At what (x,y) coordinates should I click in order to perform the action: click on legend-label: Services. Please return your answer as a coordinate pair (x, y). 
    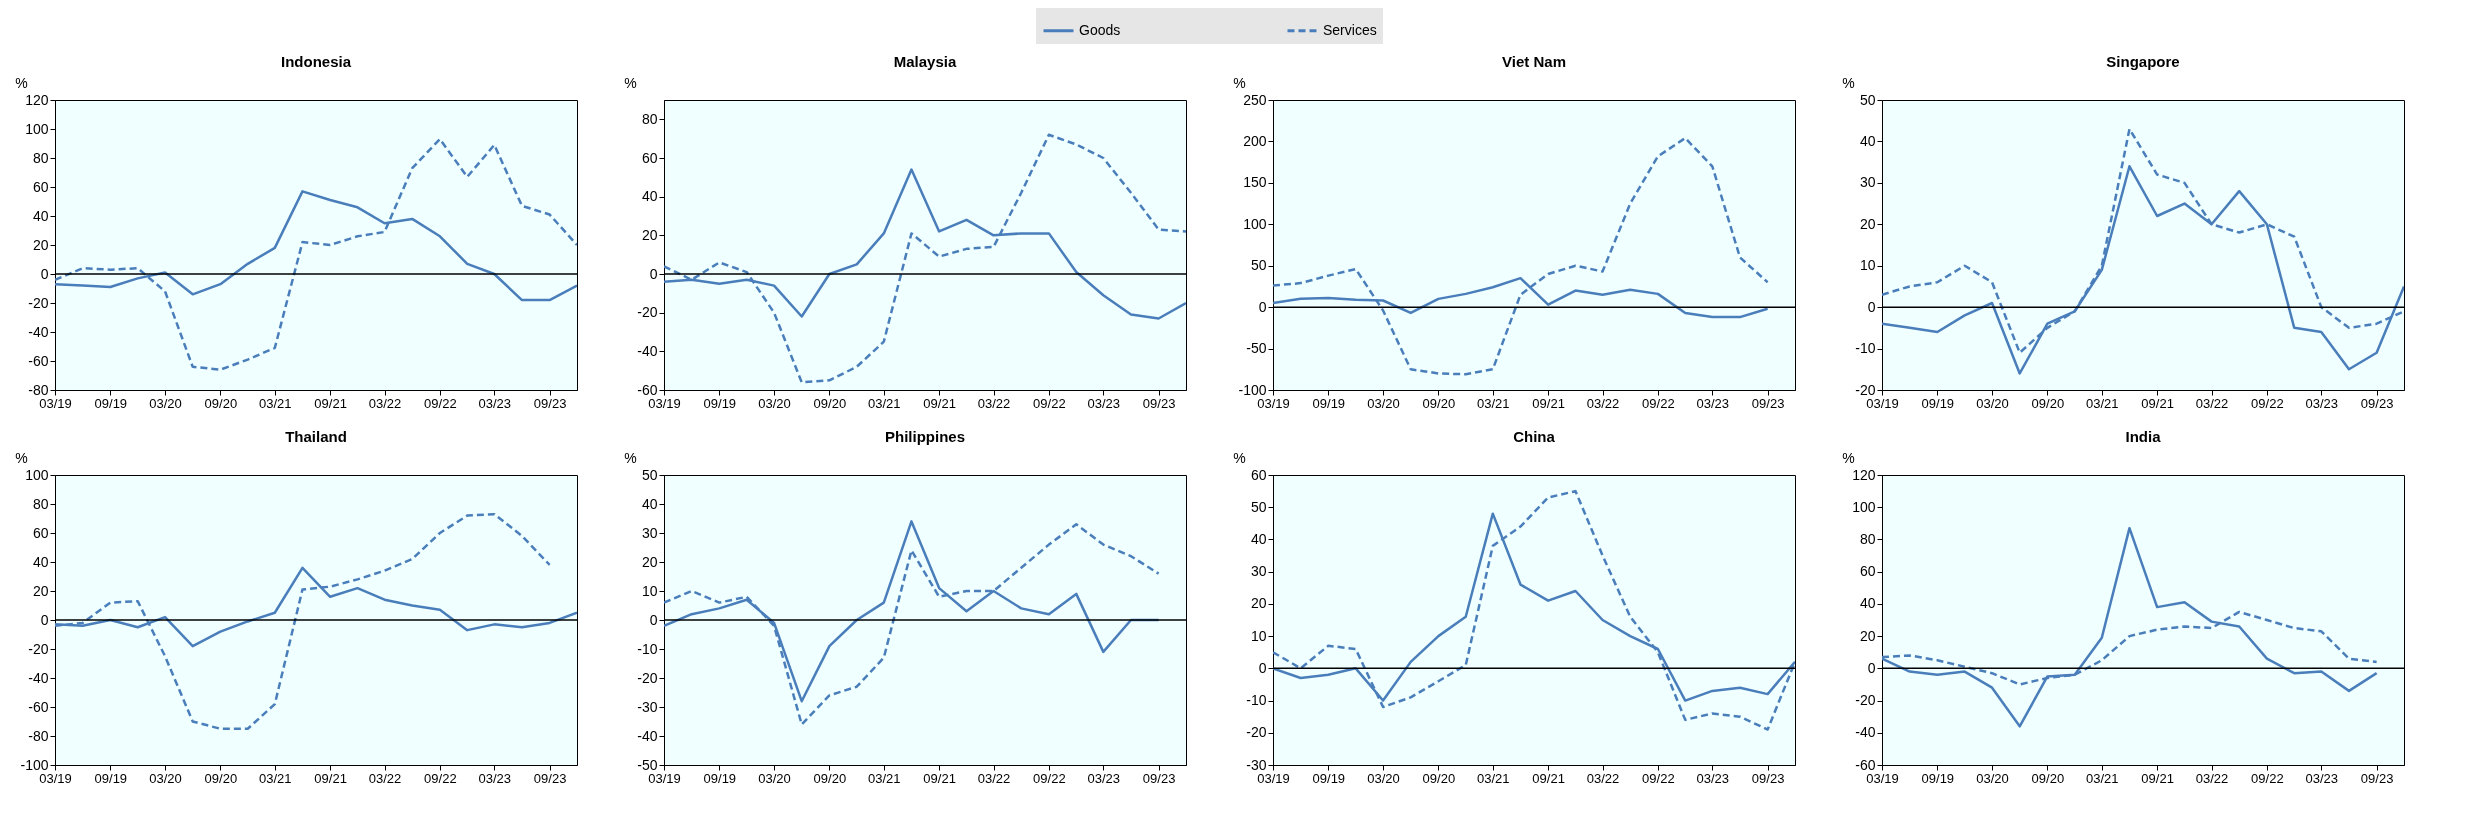
    Looking at the image, I should click on (1350, 29).